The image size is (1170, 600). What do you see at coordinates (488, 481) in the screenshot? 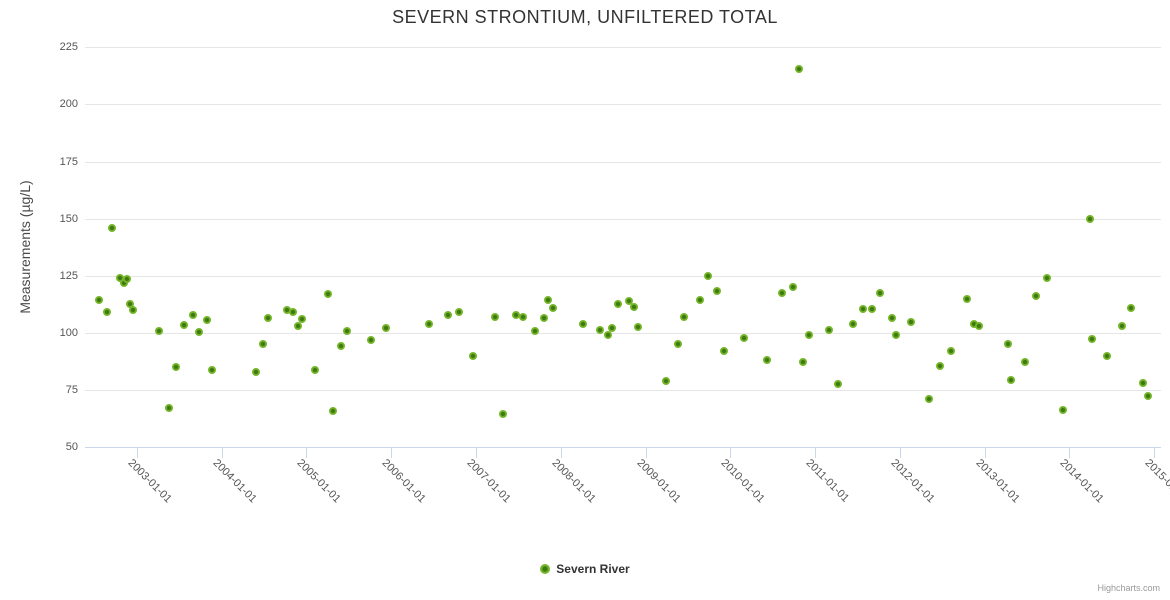
I see `x-axis-label-2007: 2007-01-01` at bounding box center [488, 481].